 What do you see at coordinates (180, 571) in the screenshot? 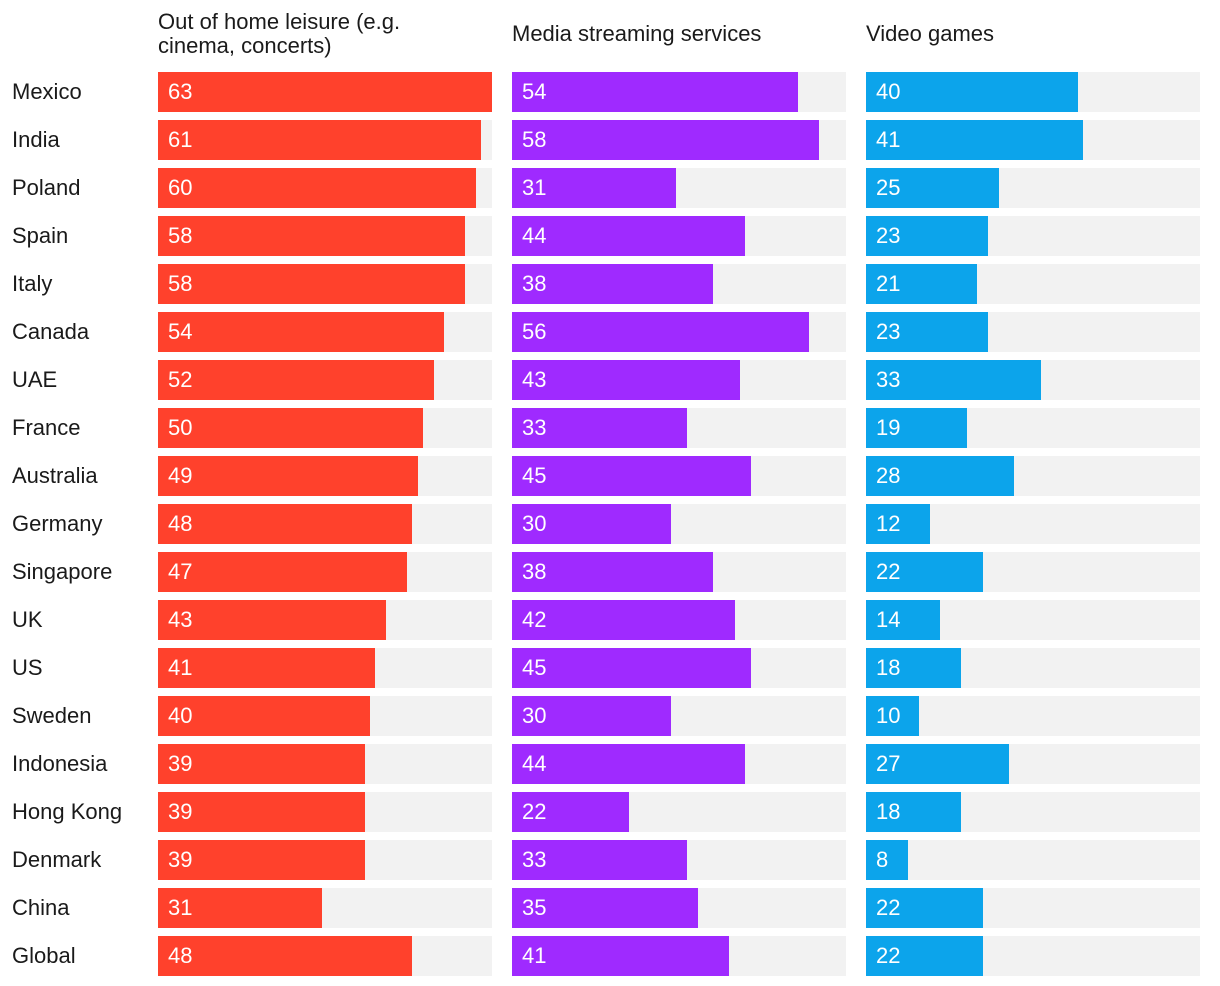
I see `bar-value-label: 47` at bounding box center [180, 571].